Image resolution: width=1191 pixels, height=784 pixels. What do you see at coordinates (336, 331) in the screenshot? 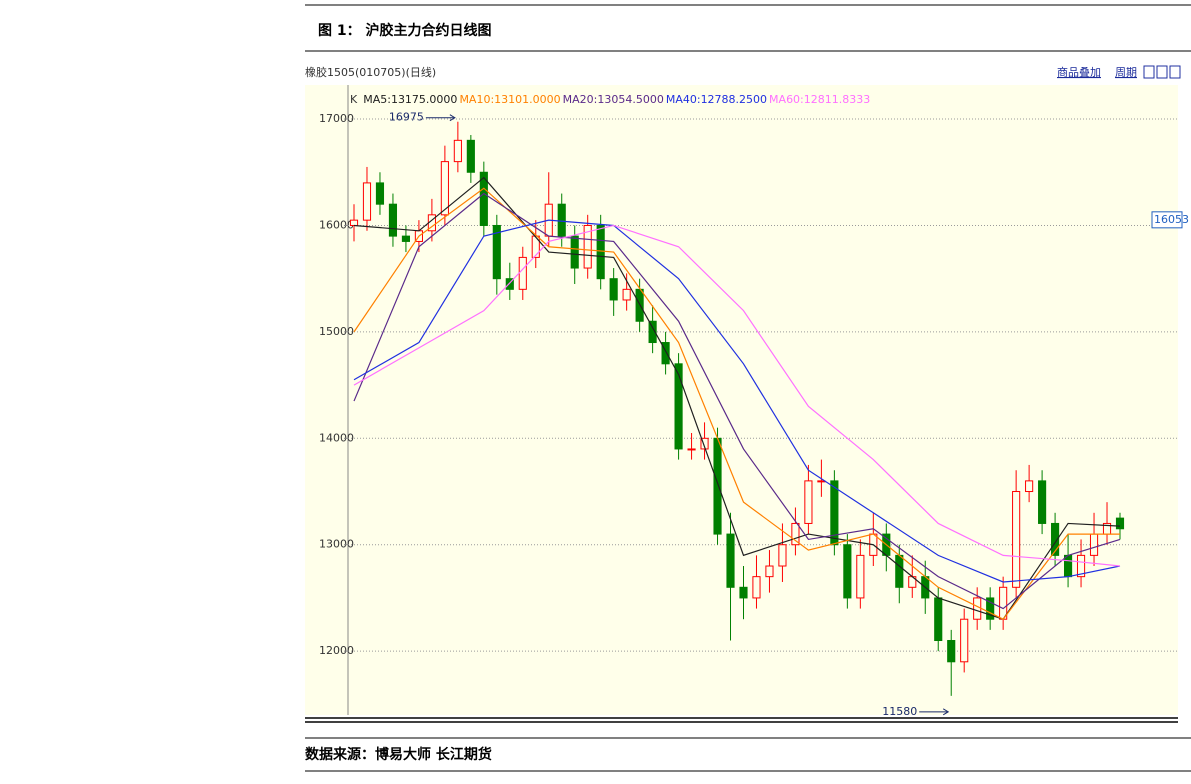
I see `y-tick-label: 15000` at bounding box center [336, 331].